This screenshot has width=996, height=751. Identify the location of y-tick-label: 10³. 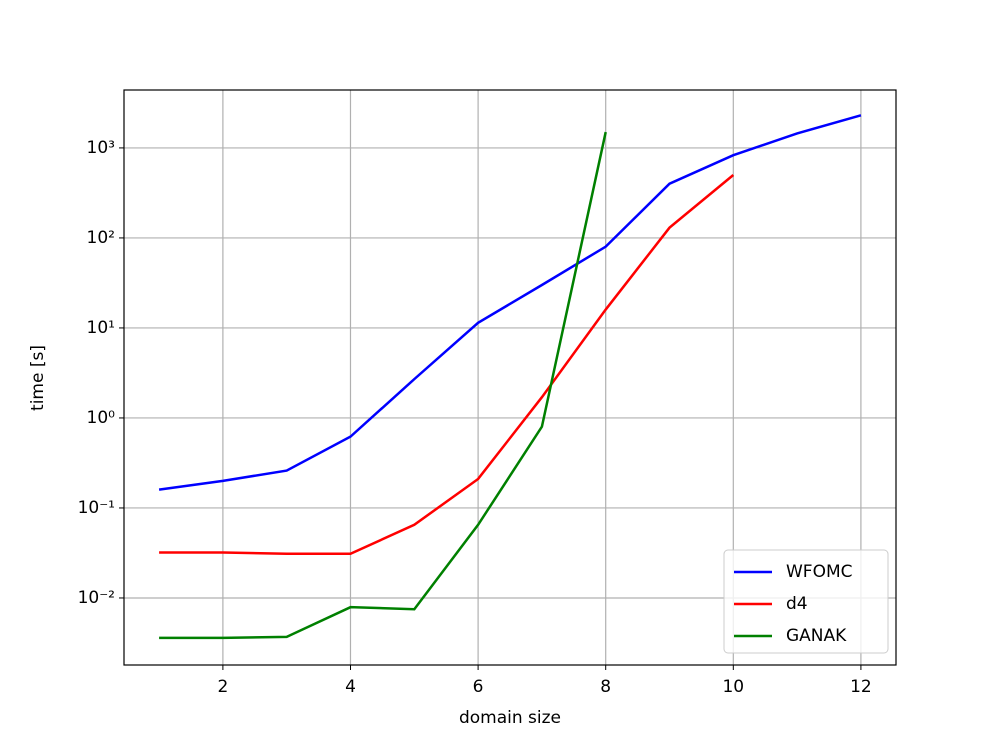
(101, 148).